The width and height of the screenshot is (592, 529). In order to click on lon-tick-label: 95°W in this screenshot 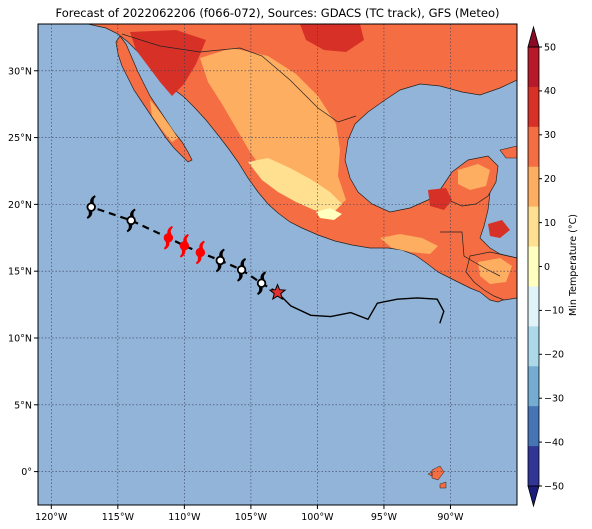, I will do `click(384, 517)`.